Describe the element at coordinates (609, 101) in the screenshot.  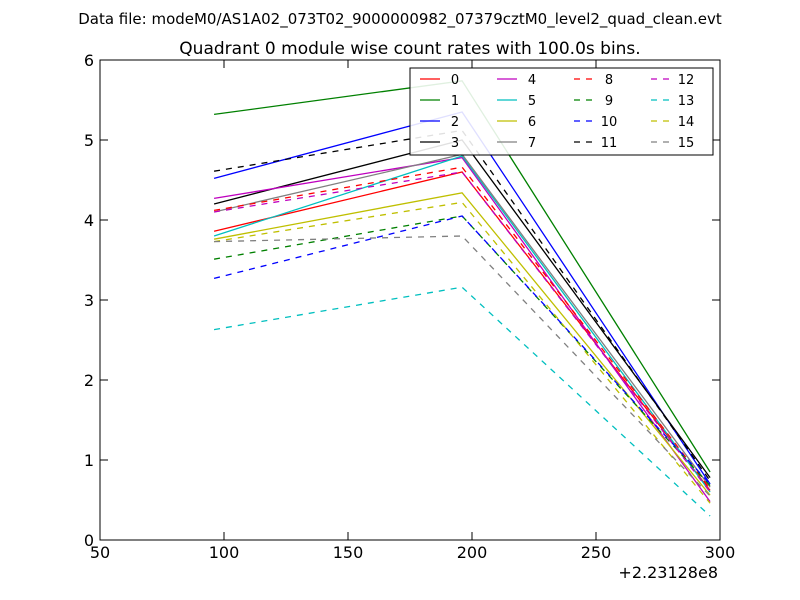
I see `legend-label-9: 9` at that location.